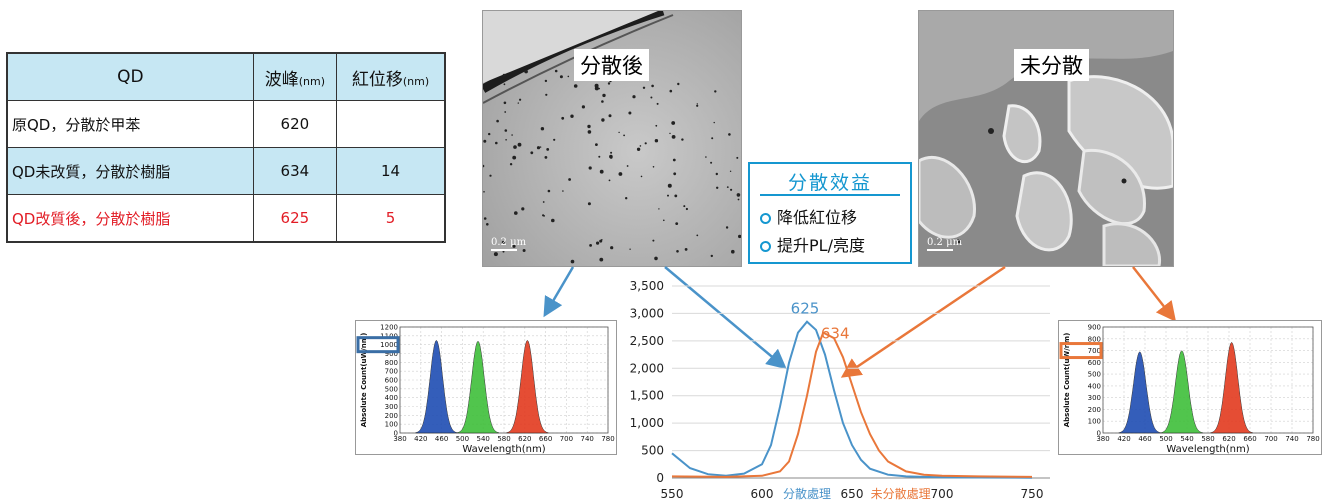 The image size is (1325, 504). Describe the element at coordinates (852, 494) in the screenshot. I see `x-tick-label: 650` at that location.